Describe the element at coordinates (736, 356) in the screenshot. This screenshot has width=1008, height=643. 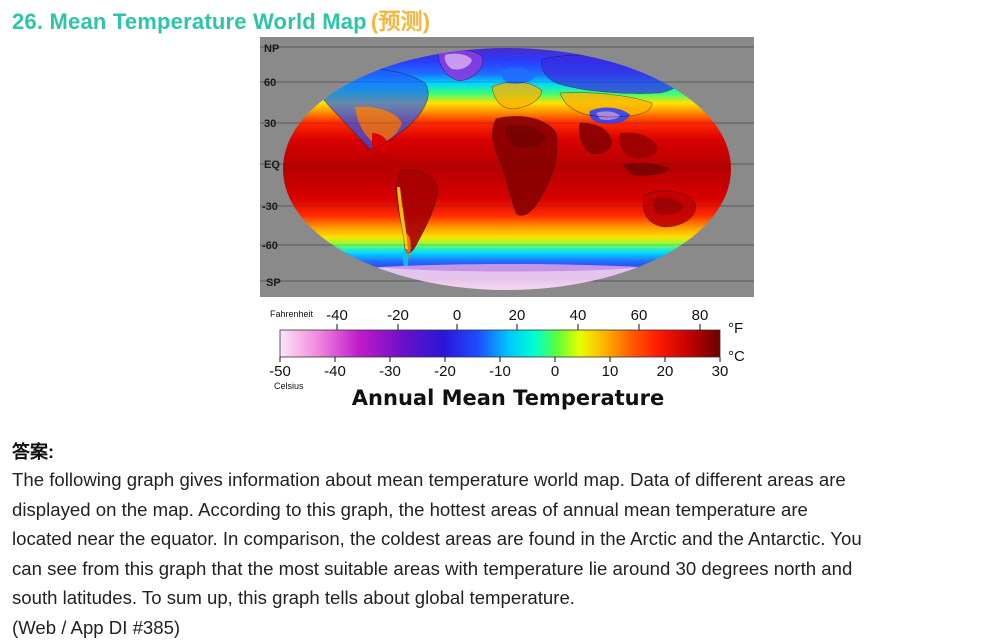
I see `celsius-unit: °C` at that location.